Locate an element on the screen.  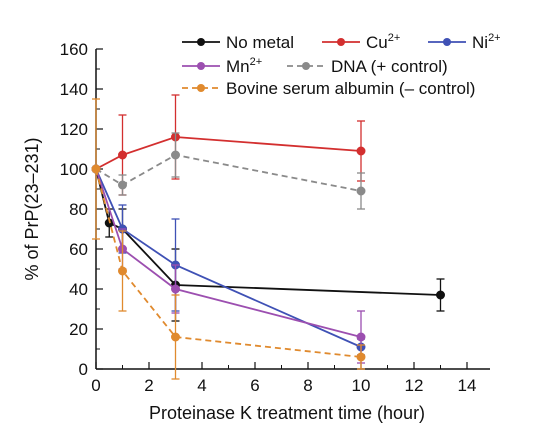
y-tick-label: 160 is located at coordinates (74, 49).